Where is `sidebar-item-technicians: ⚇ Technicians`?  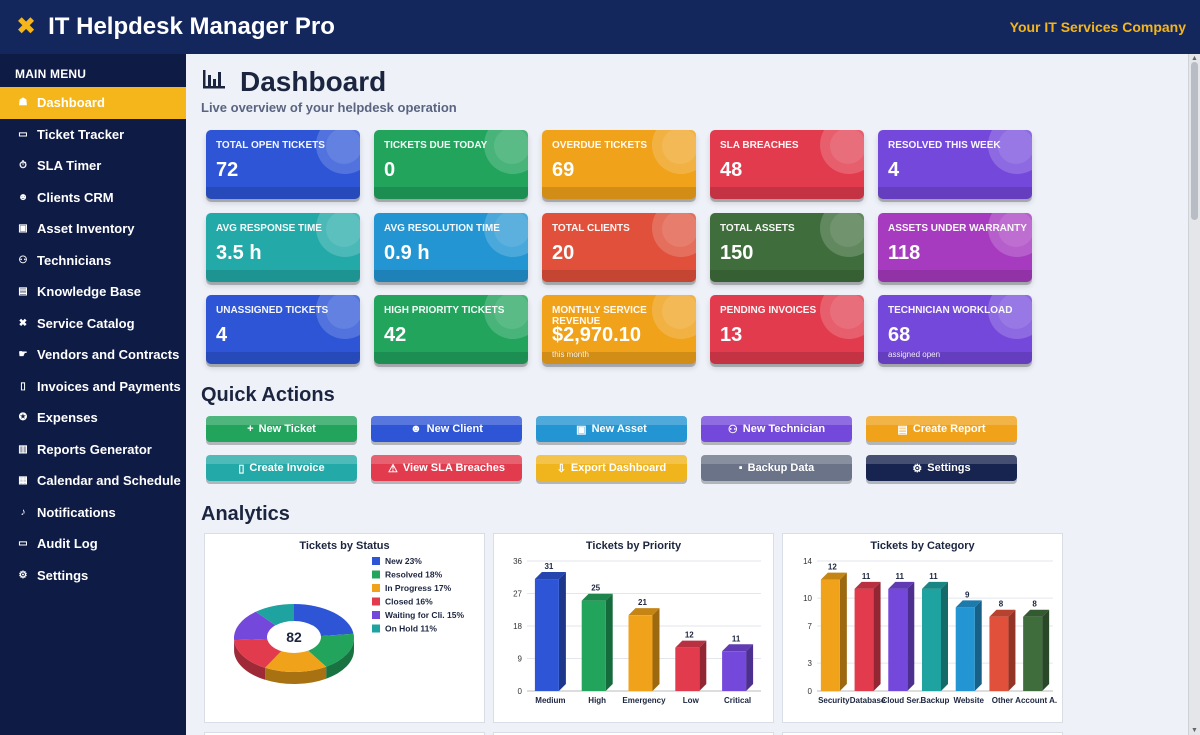 sidebar-item-technicians: ⚇ Technicians is located at coordinates (93, 261).